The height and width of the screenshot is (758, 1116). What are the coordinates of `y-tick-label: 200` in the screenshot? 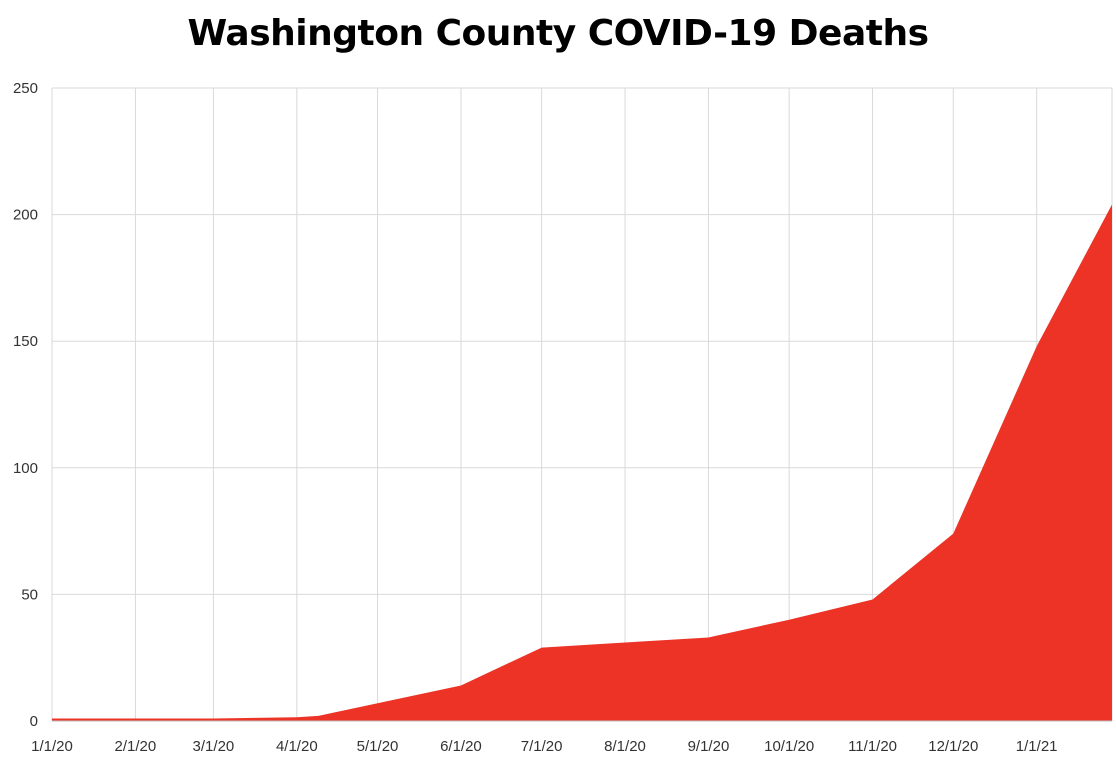 It's located at (25, 215).